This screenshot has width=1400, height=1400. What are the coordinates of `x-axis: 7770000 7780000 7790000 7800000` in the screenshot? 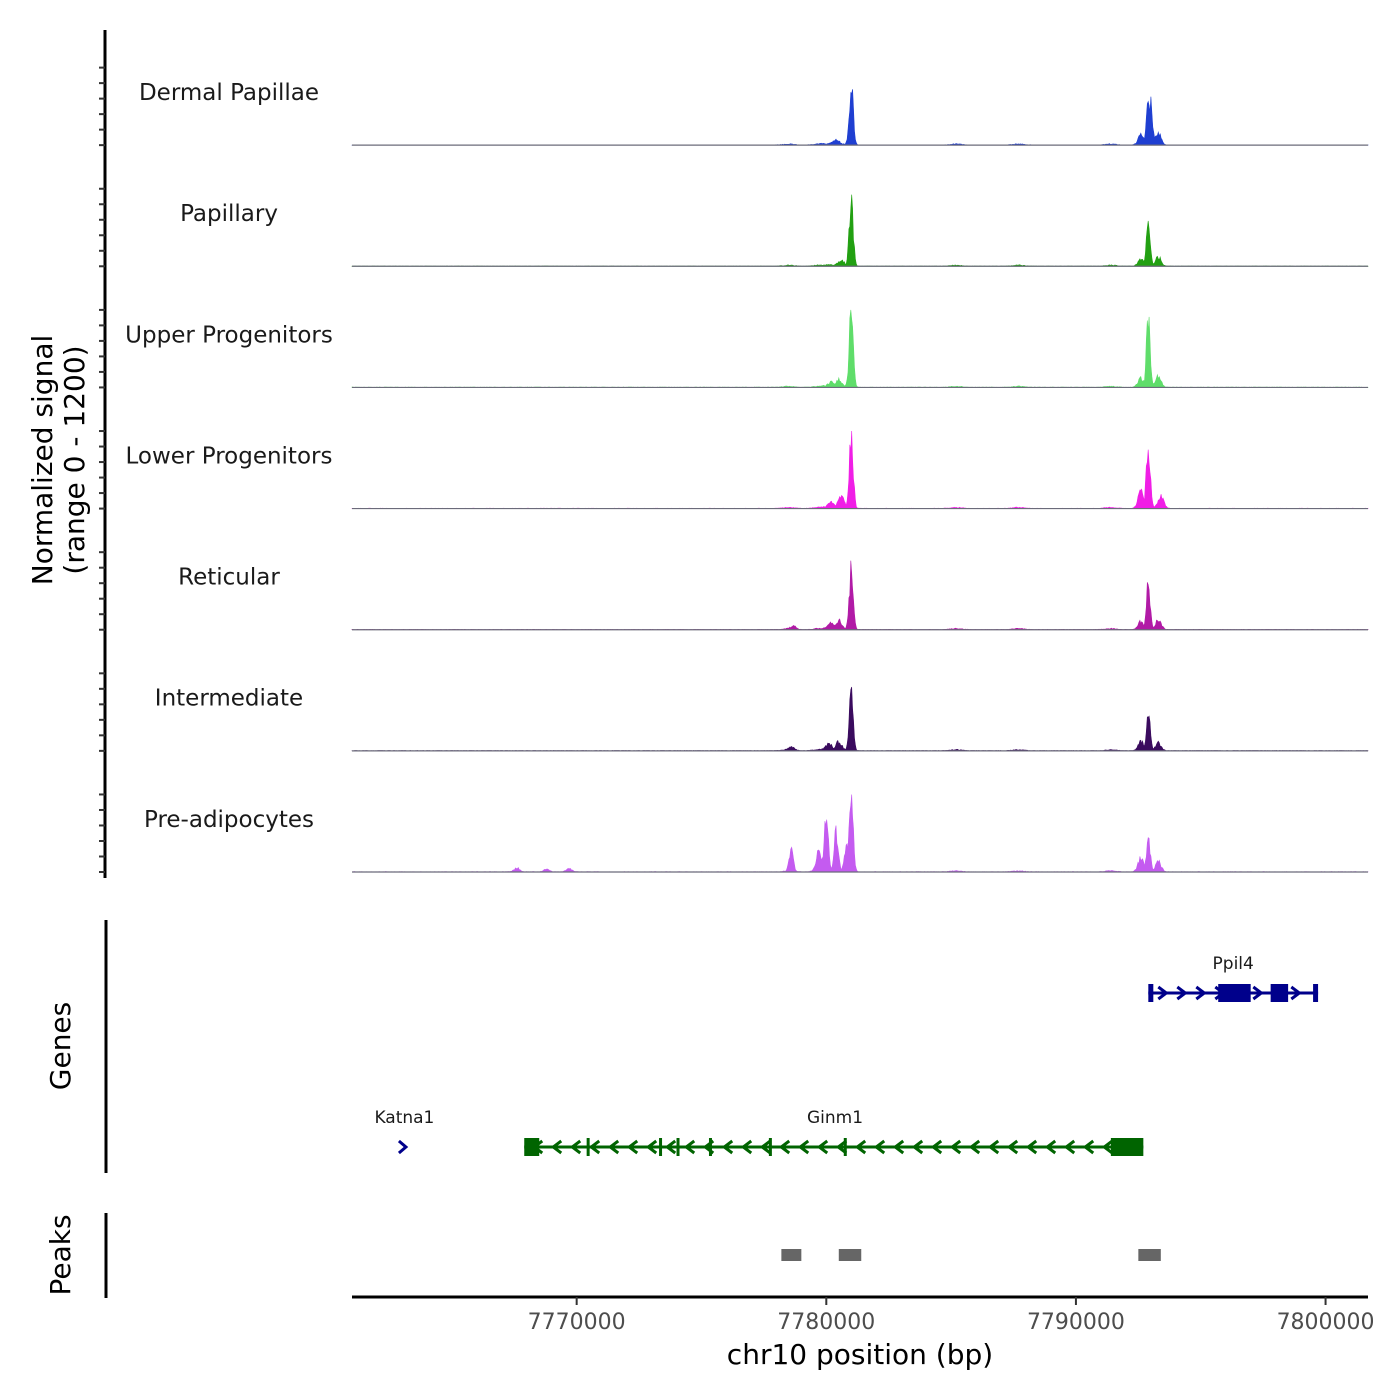 It's located at (863, 1315).